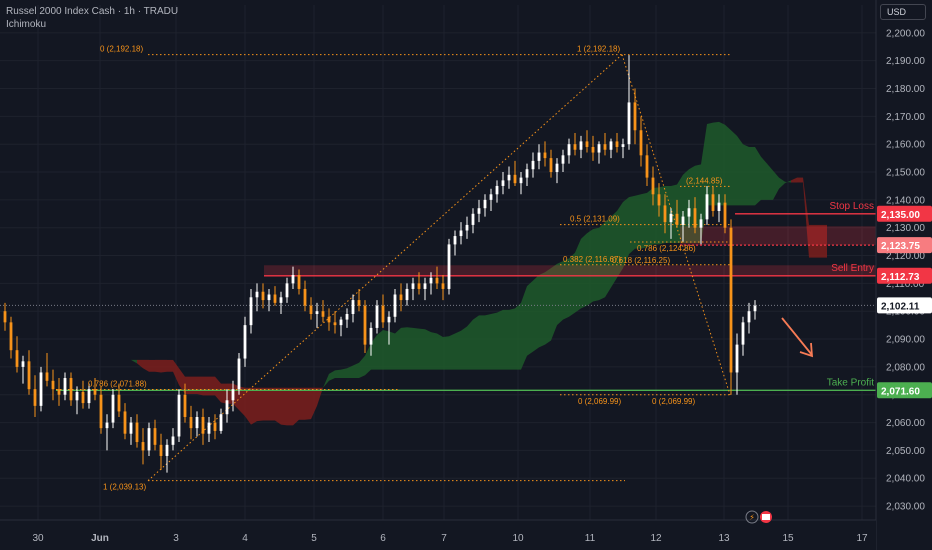 This screenshot has height=550, width=932. I want to click on sell-entry-label: Sell Entry, so click(852, 268).